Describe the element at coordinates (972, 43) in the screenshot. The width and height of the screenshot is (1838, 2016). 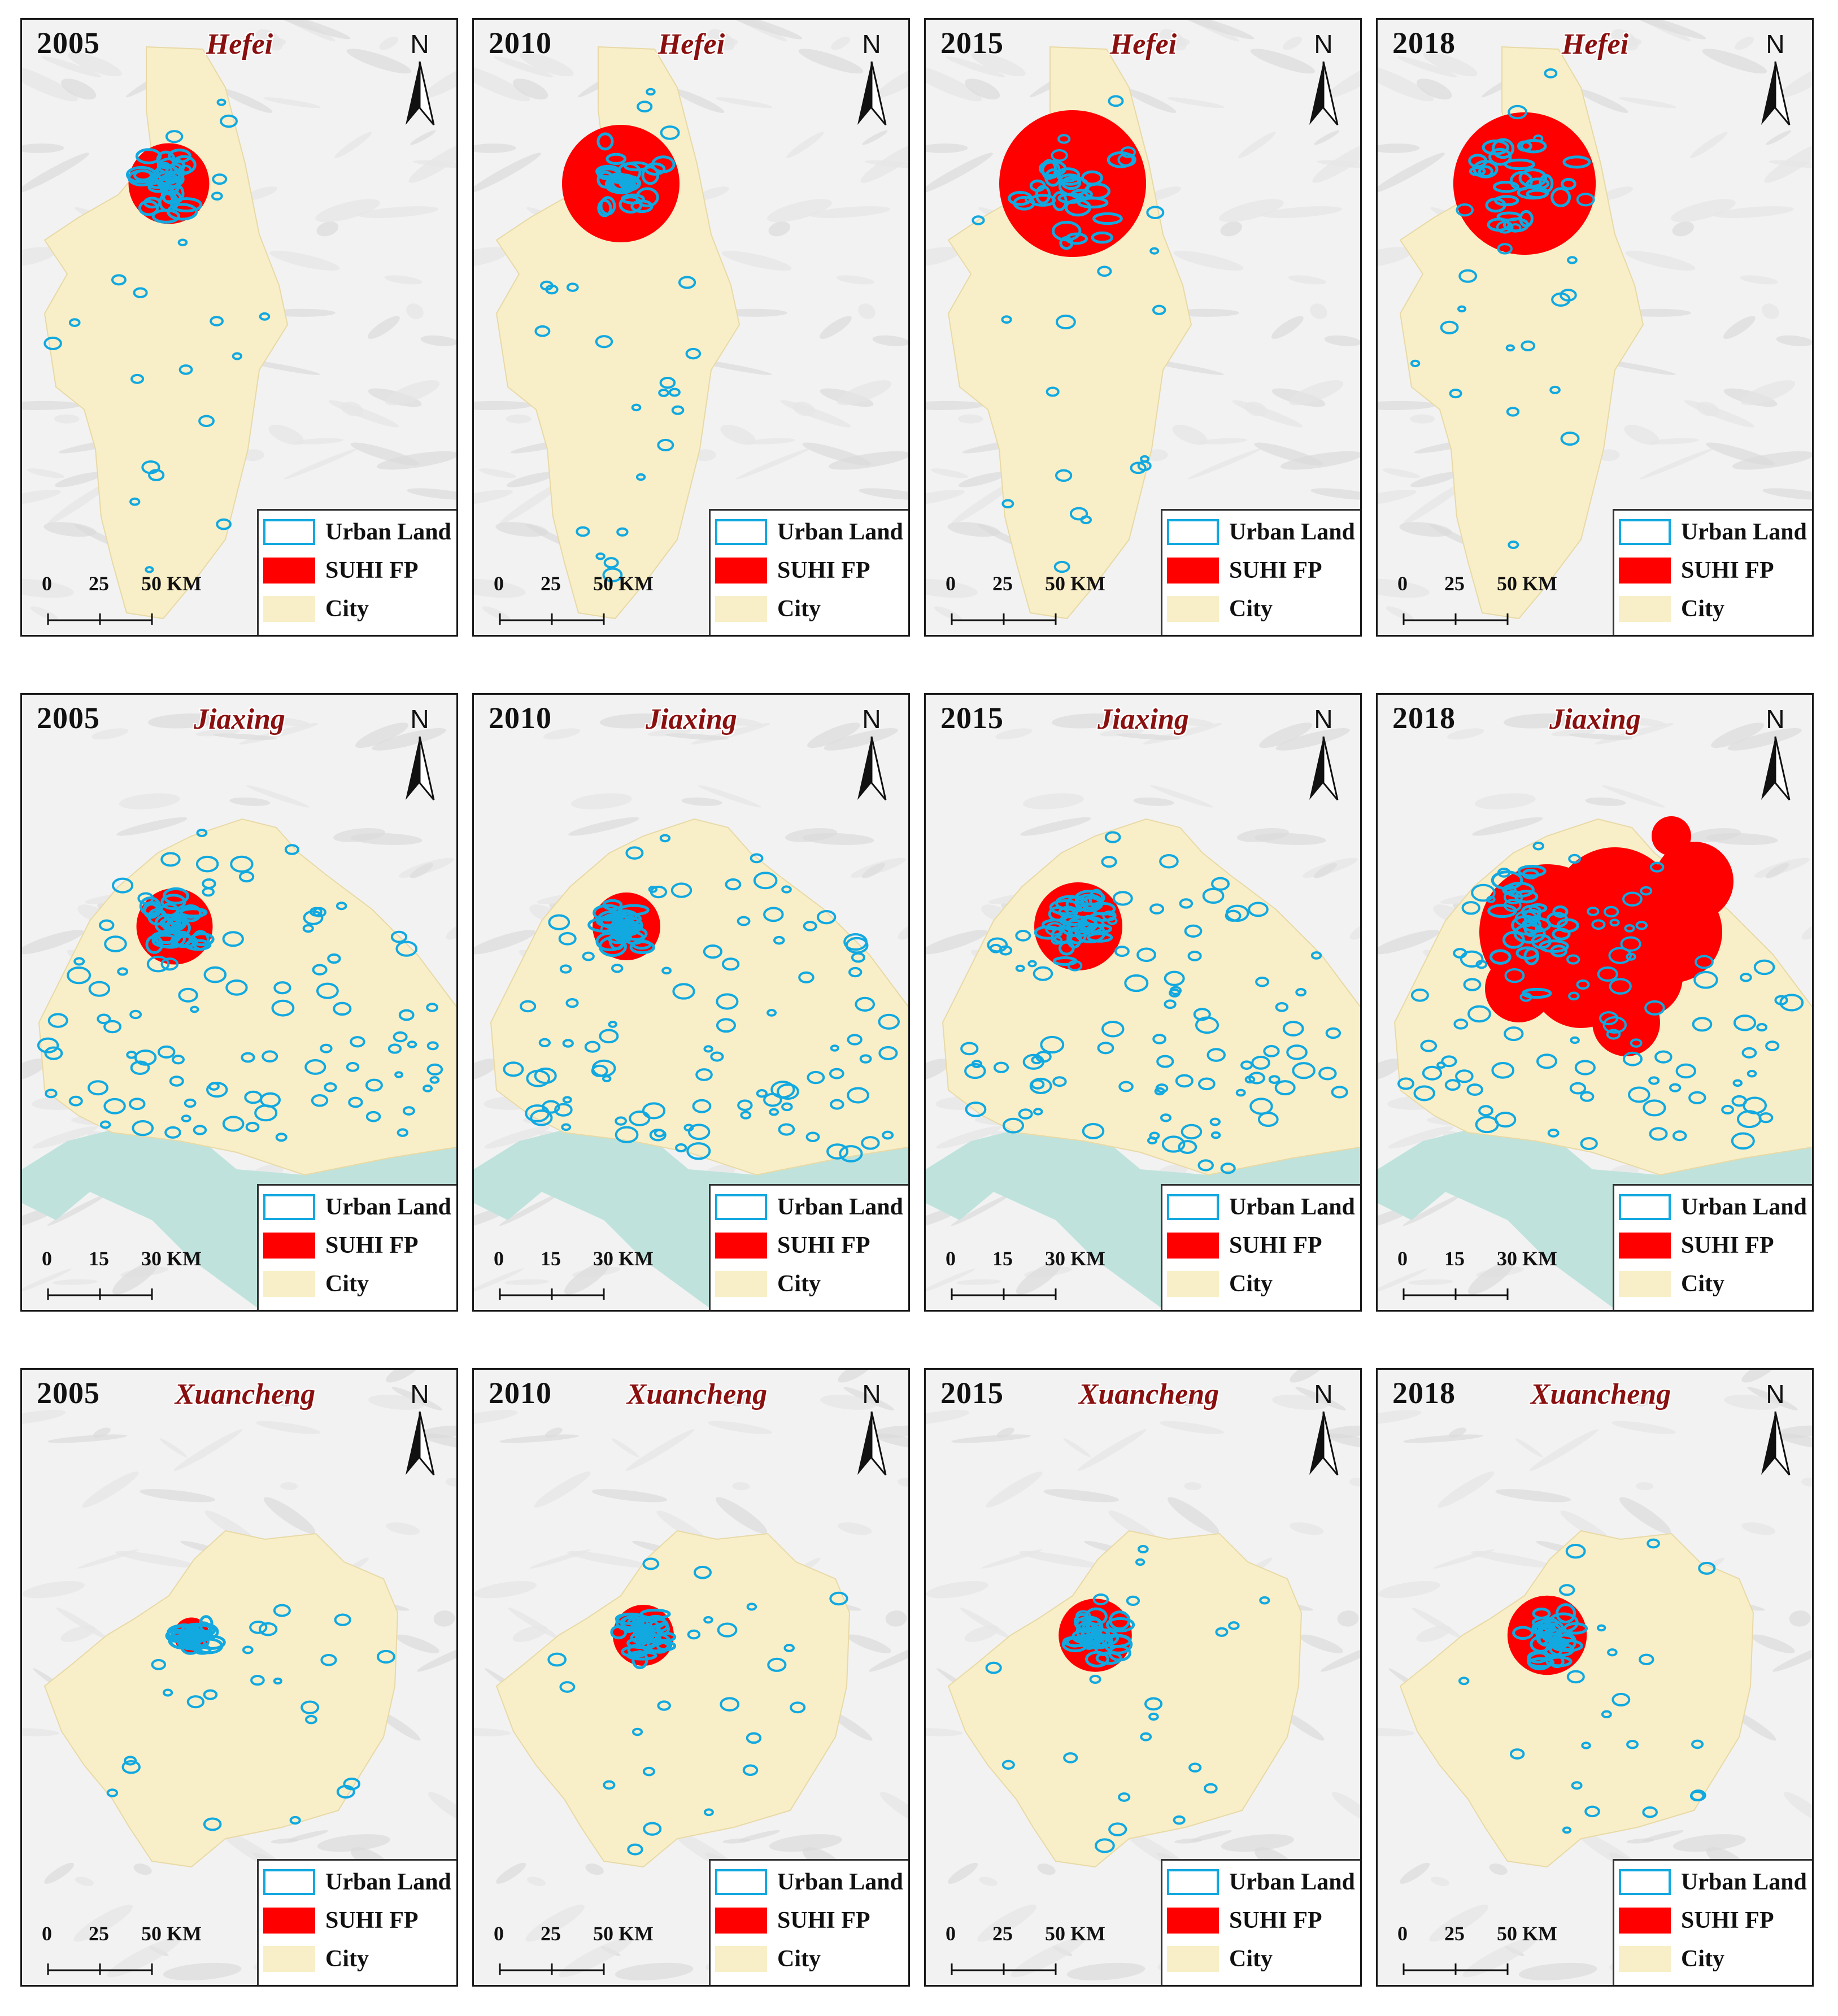
I see `year-label: 2015` at that location.